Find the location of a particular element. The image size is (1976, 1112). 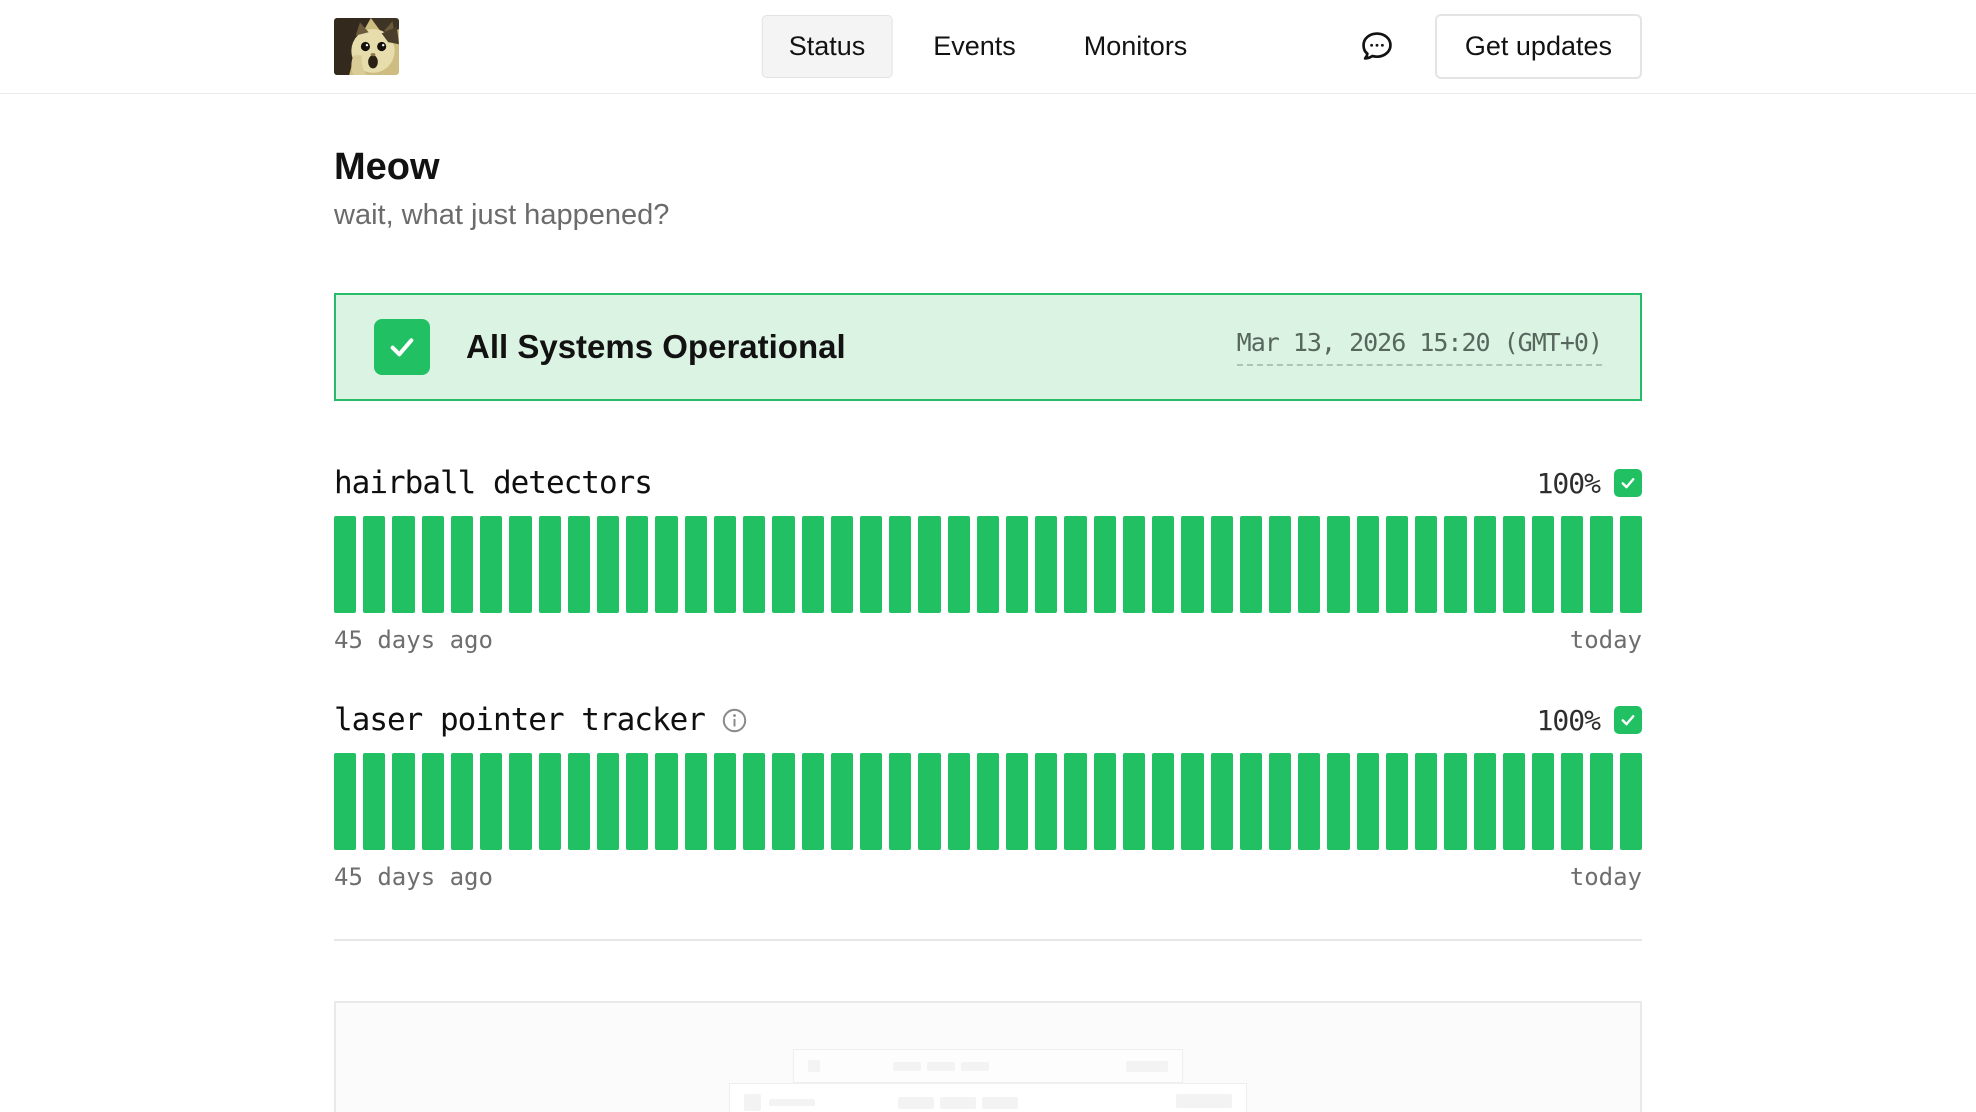

operational-check-icon is located at coordinates (402, 347).